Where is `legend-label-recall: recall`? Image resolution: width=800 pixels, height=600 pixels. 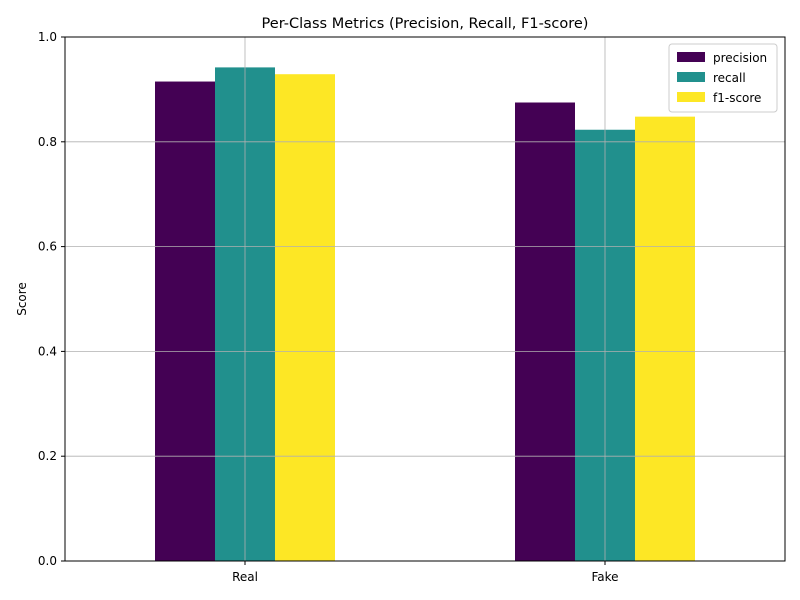 legend-label-recall: recall is located at coordinates (729, 78).